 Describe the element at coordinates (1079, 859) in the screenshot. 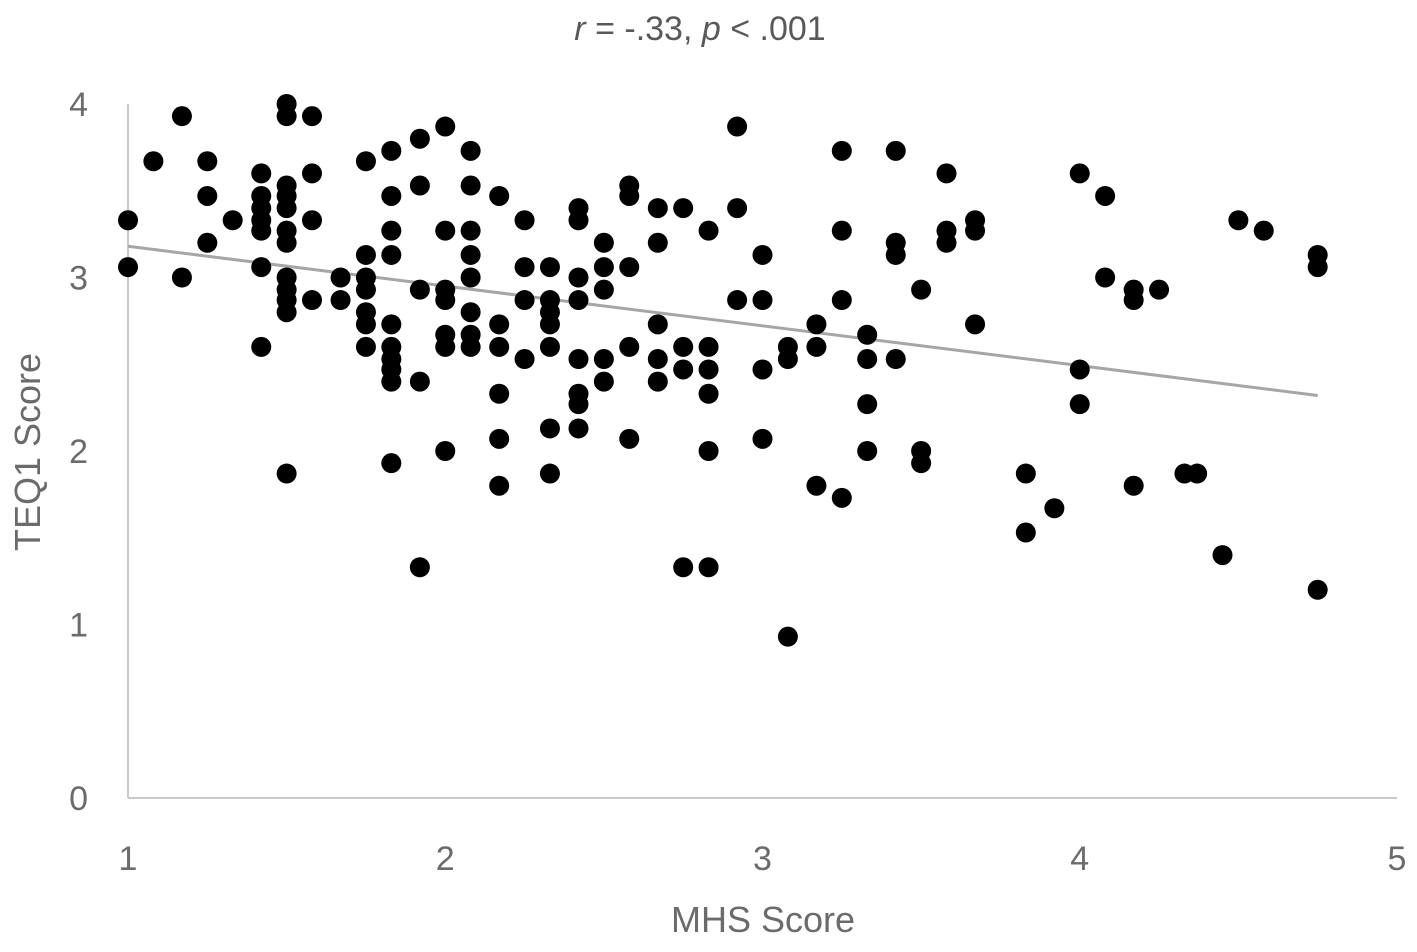

I see `x-tick-label: 4` at that location.